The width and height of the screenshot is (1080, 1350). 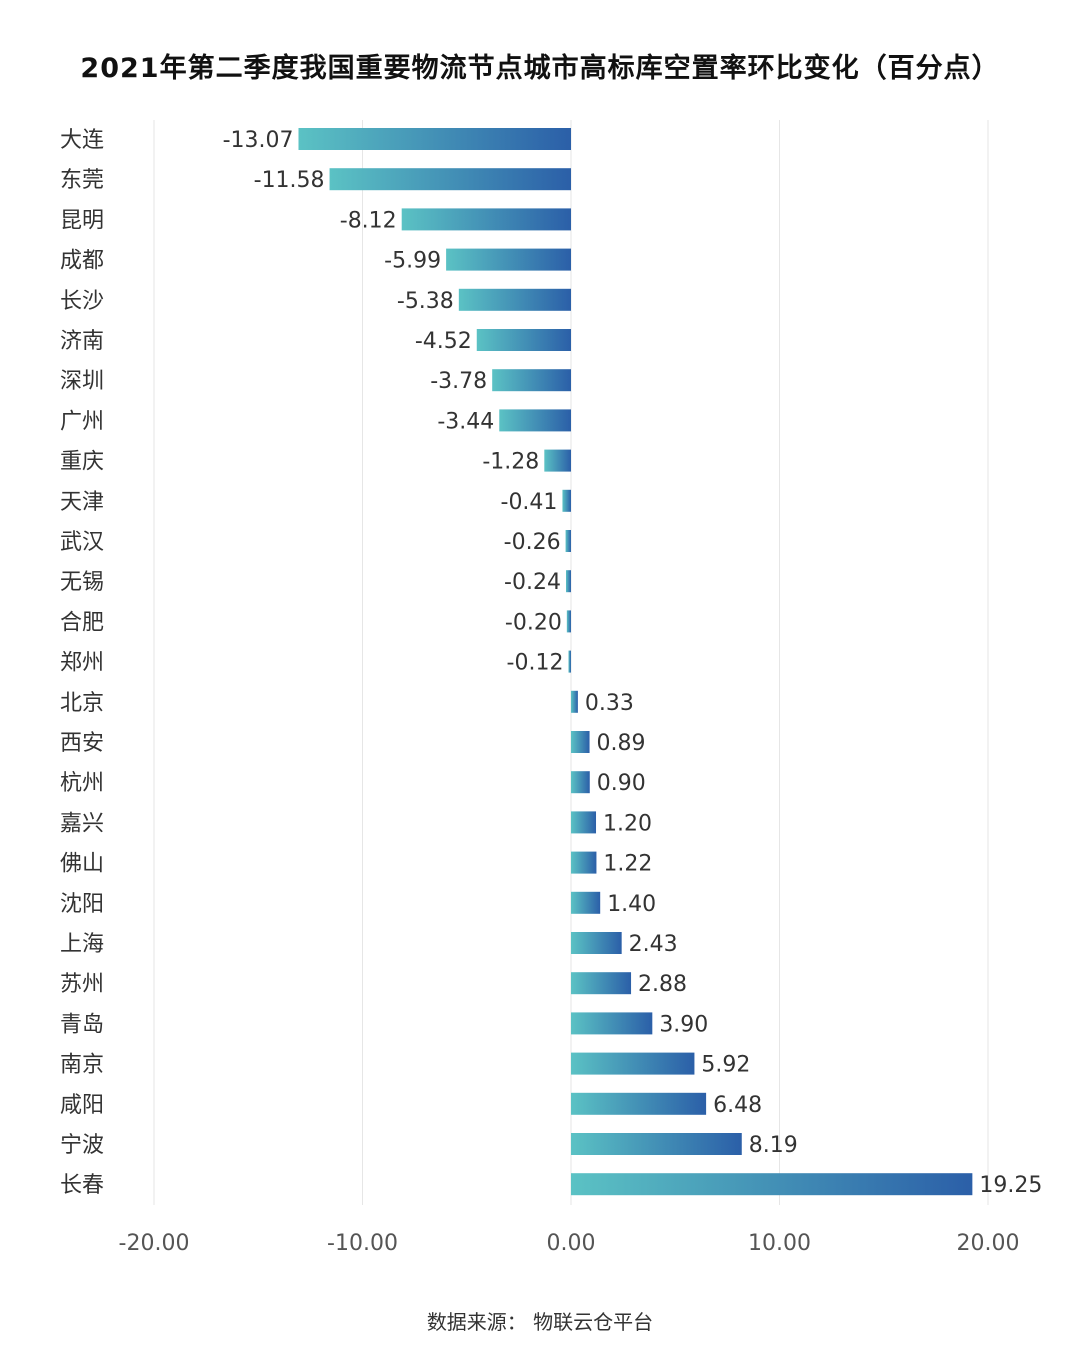 What do you see at coordinates (82, 823) in the screenshot?
I see `category-label: 嘉兴` at bounding box center [82, 823].